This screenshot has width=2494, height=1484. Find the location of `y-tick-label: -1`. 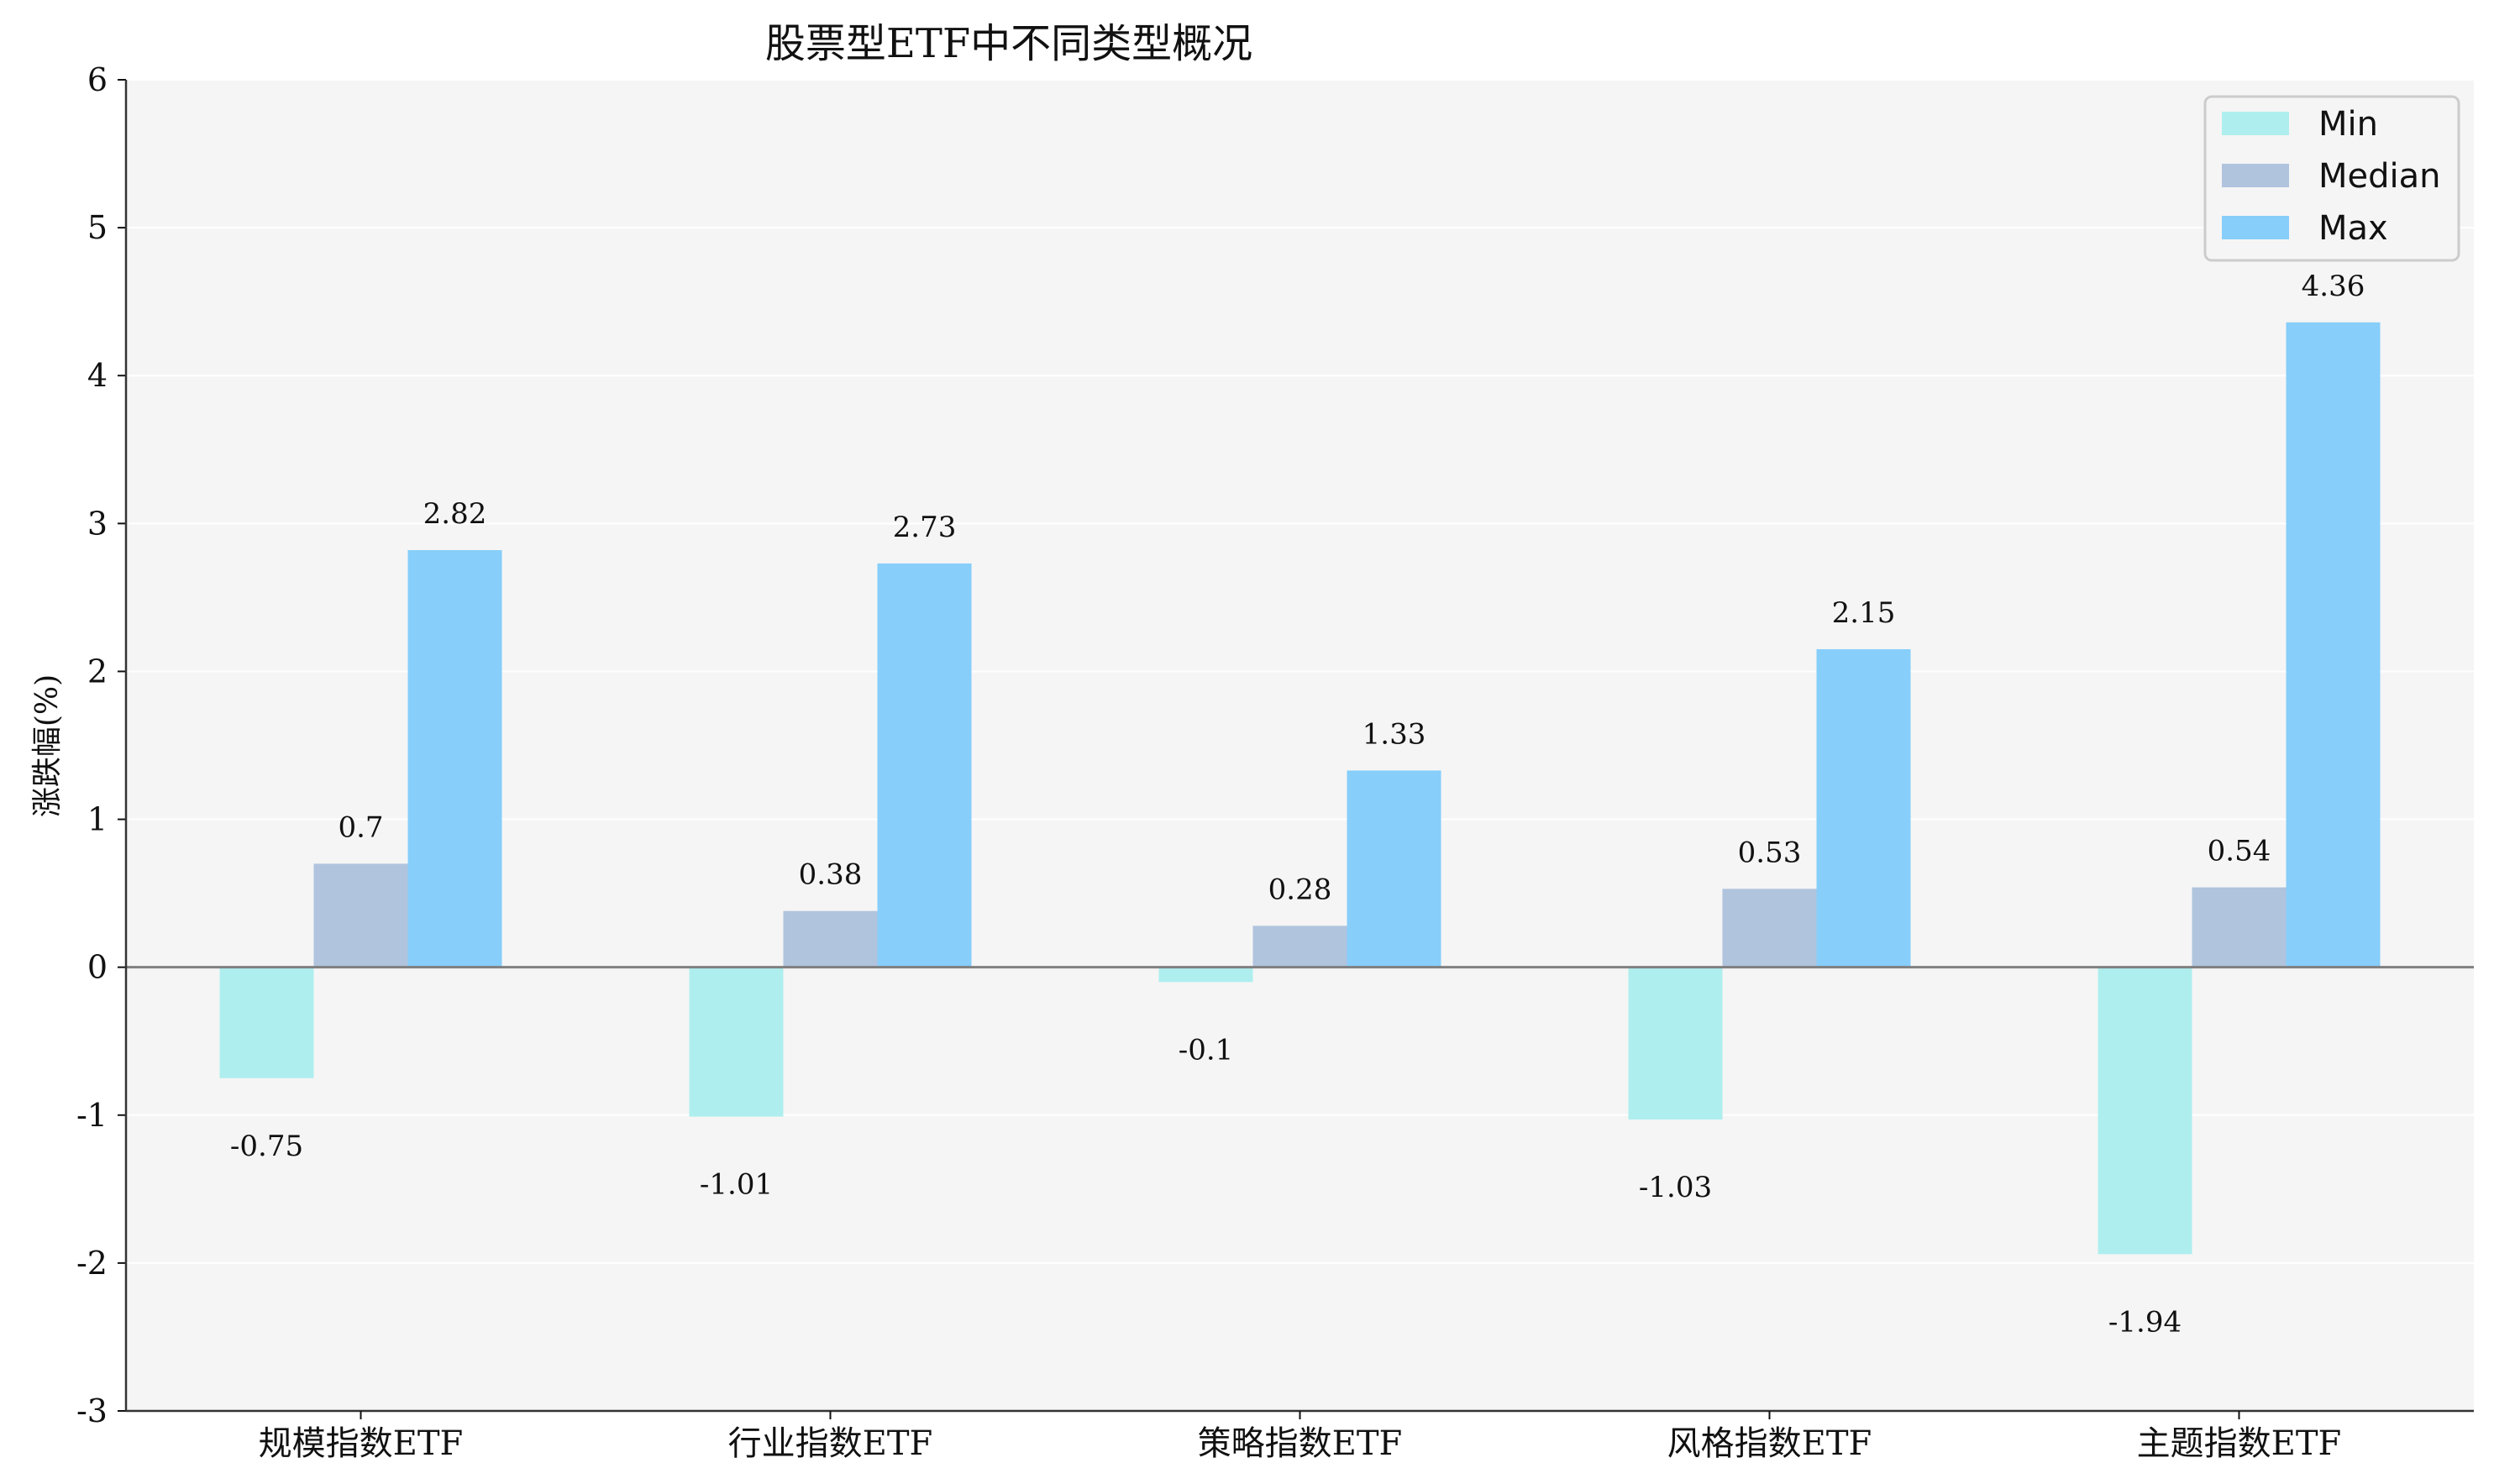

y-tick-label: -1 is located at coordinates (92, 1116).